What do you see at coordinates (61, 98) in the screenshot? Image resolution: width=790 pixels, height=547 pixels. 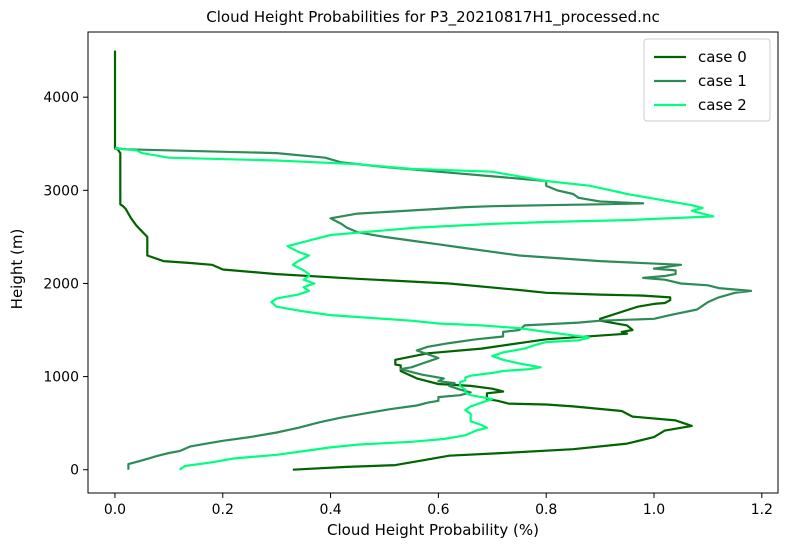 I see `y-tick-label: 4000` at bounding box center [61, 98].